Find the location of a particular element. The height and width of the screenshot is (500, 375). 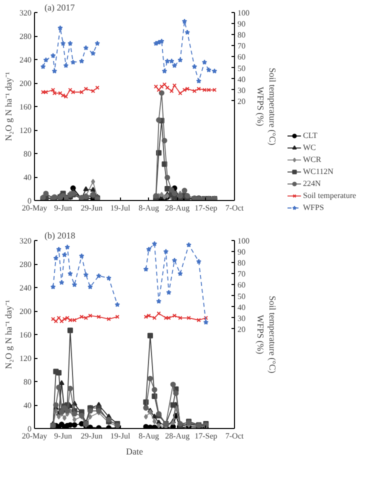

legend-label: WC112N is located at coordinates (318, 171).